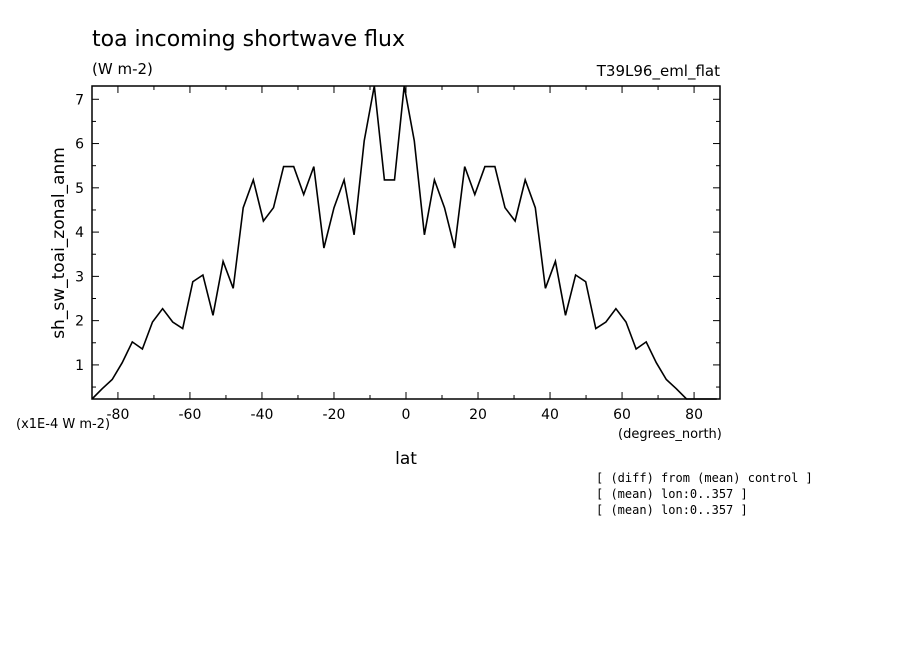 This screenshot has height=654, width=904. I want to click on x-tick-label: 60, so click(622, 415).